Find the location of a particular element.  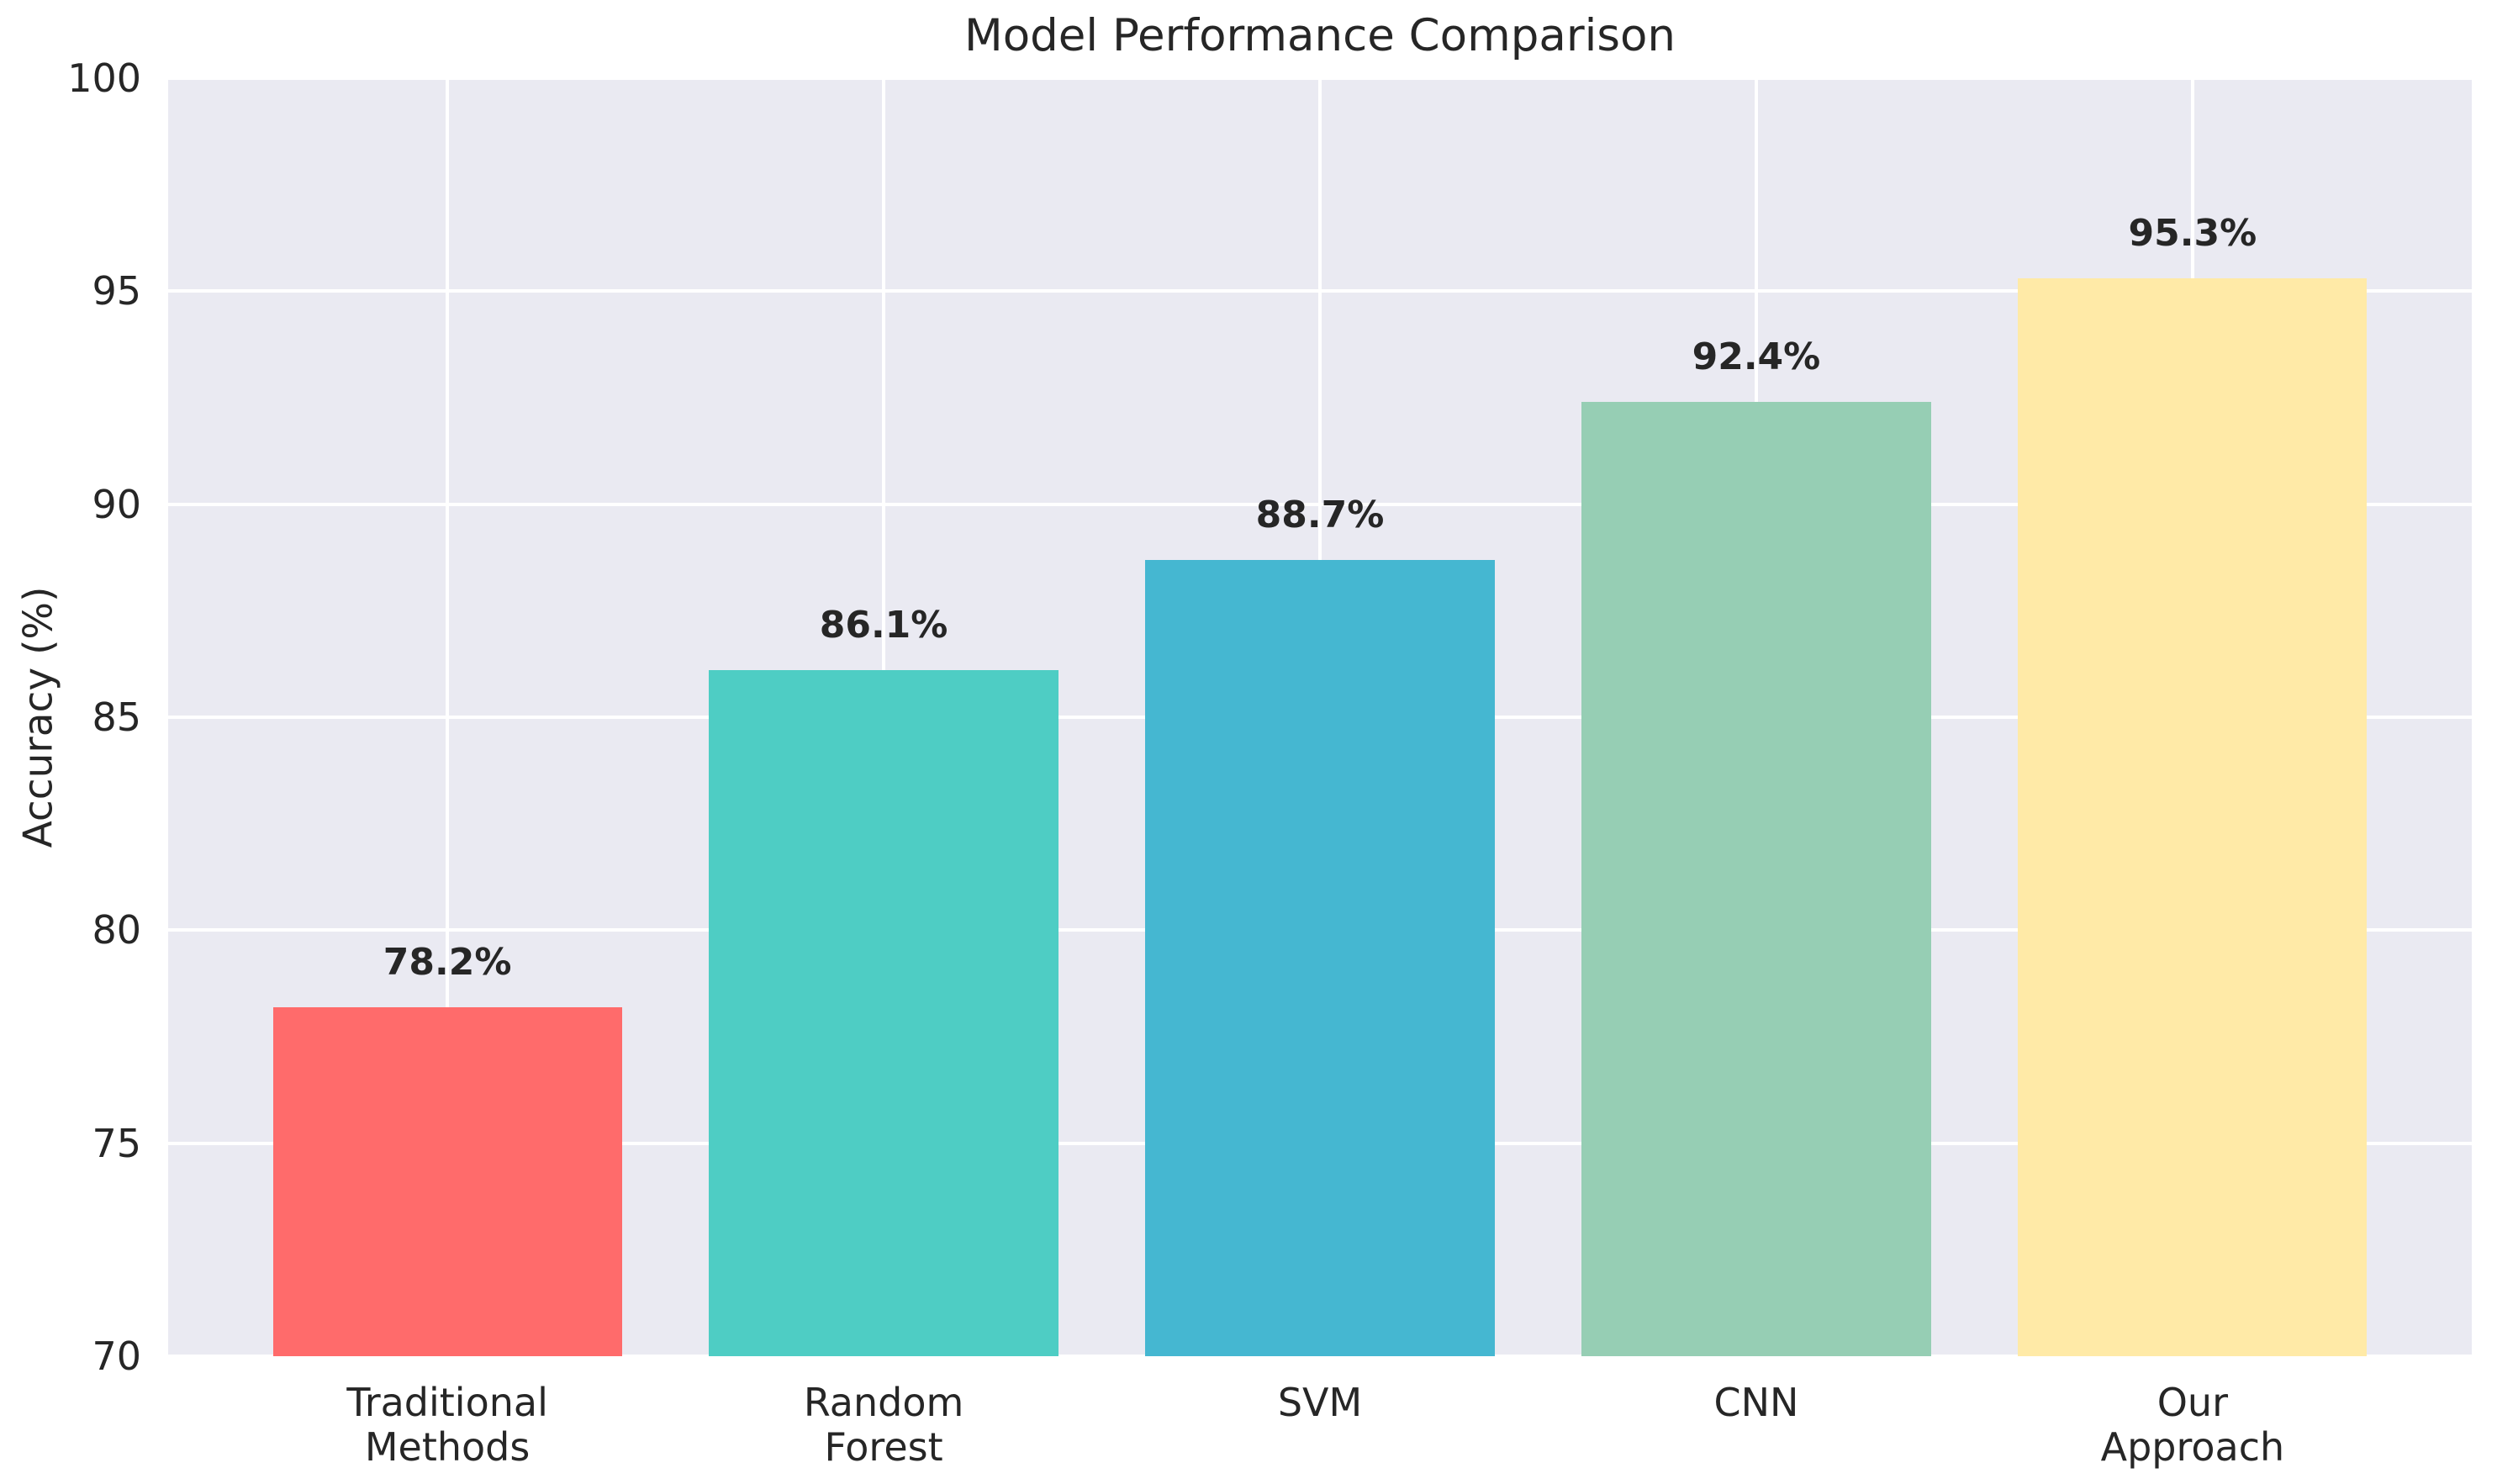

chart-title: Model Performance Comparison is located at coordinates (1319, 35).